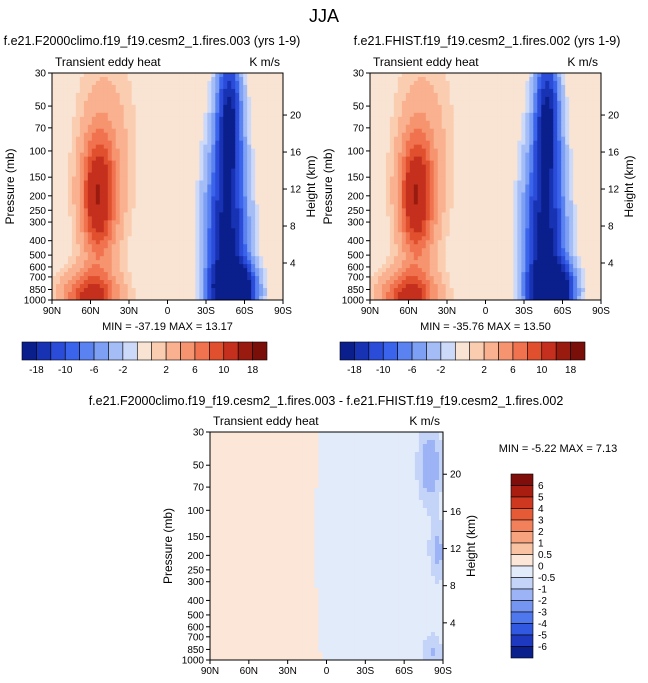 The width and height of the screenshot is (648, 683). Describe the element at coordinates (327, 671) in the screenshot. I see `x-tick-label: 0` at that location.